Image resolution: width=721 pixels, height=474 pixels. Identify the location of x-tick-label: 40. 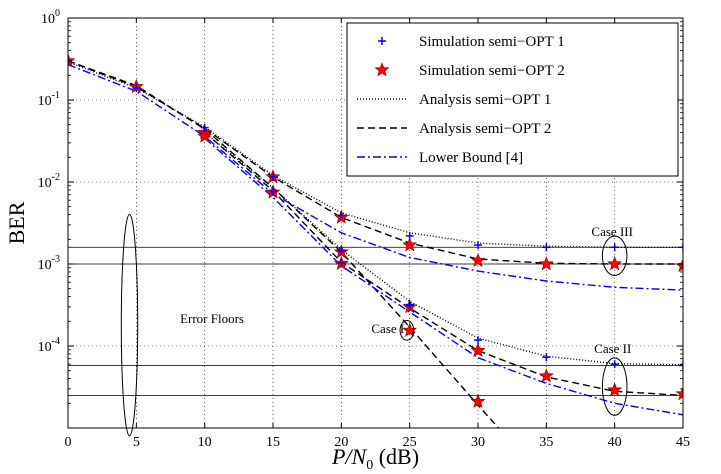
(615, 442).